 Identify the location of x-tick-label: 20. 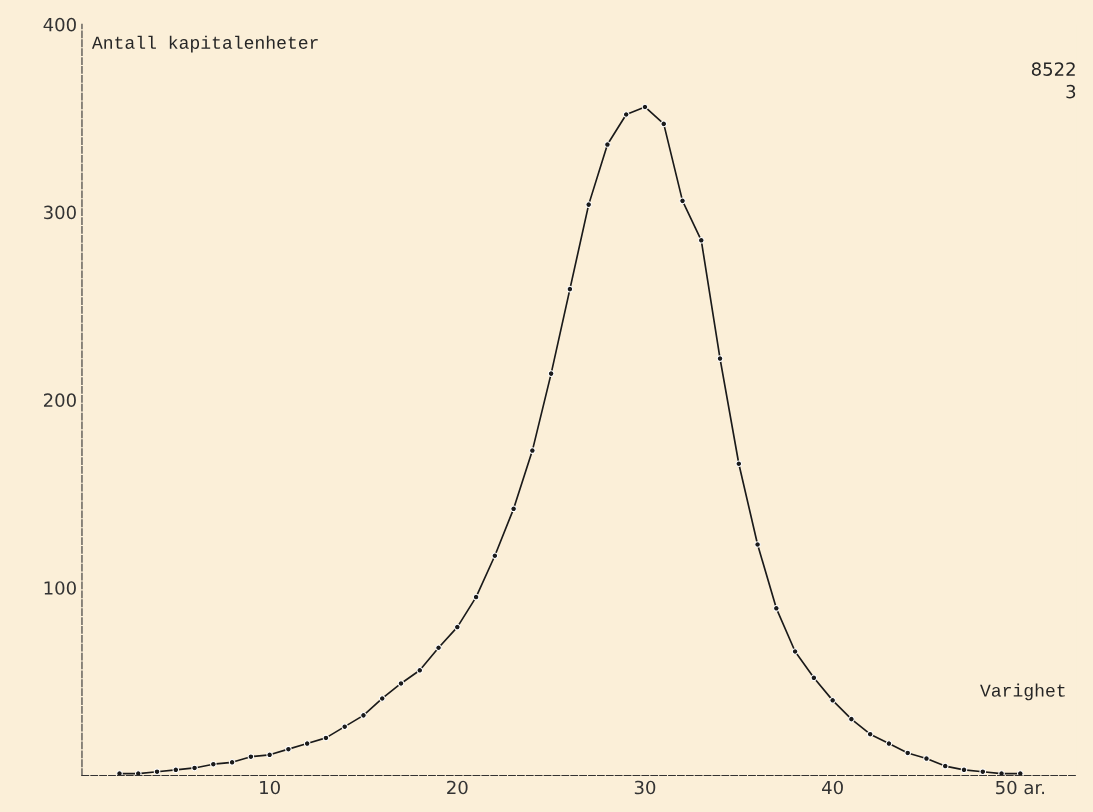
(457, 787).